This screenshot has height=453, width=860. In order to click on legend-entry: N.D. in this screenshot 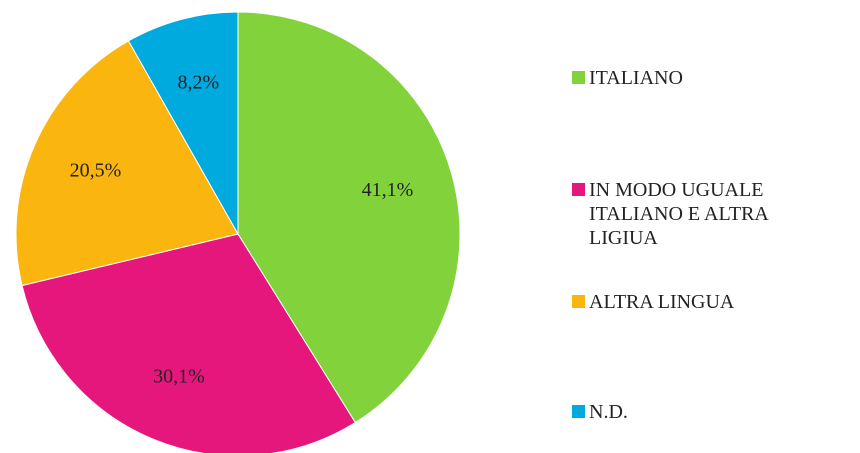, I will do `click(712, 412)`.